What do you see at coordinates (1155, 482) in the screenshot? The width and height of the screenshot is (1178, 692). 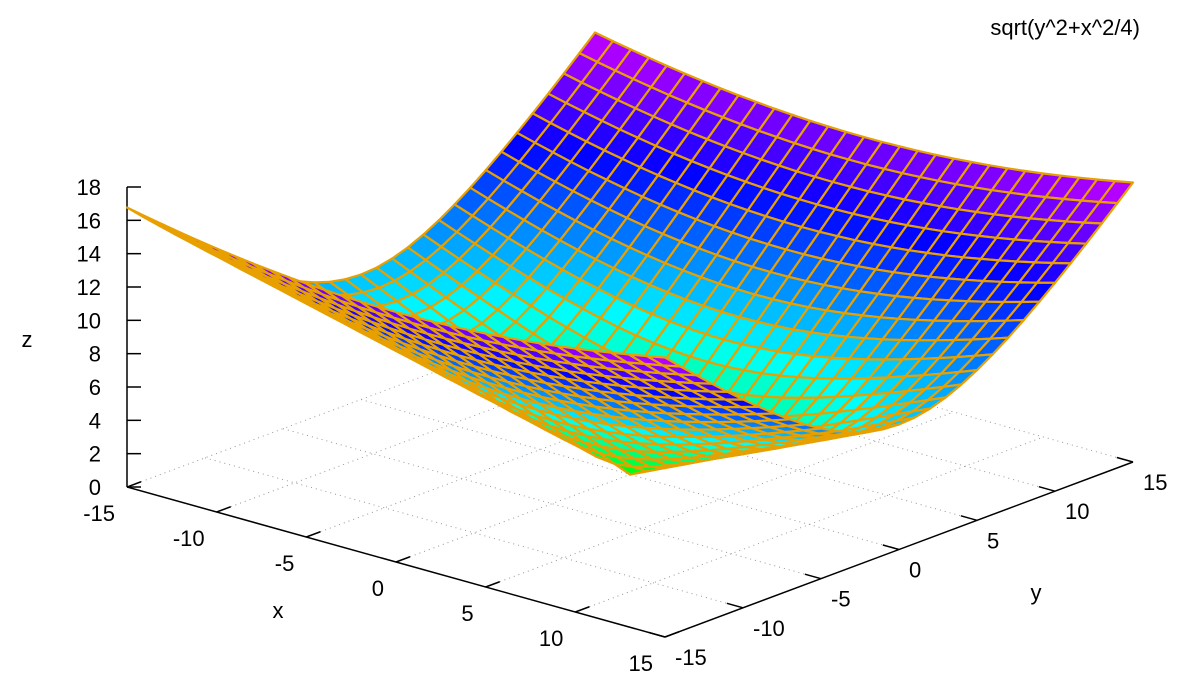 I see `y-tick-label: 15` at bounding box center [1155, 482].